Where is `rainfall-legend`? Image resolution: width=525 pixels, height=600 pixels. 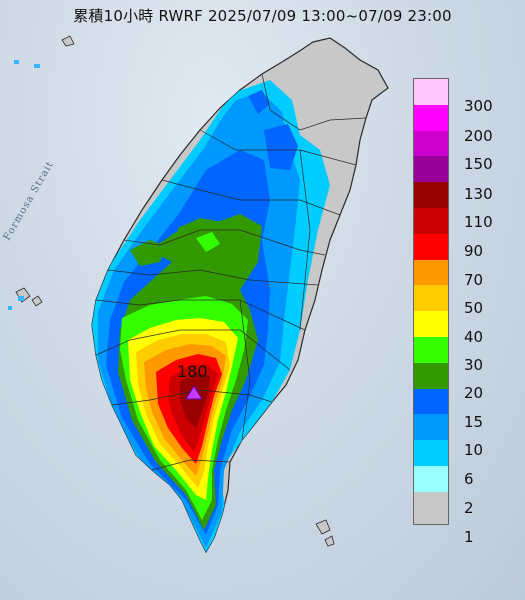 rainfall-legend is located at coordinates (431, 324).